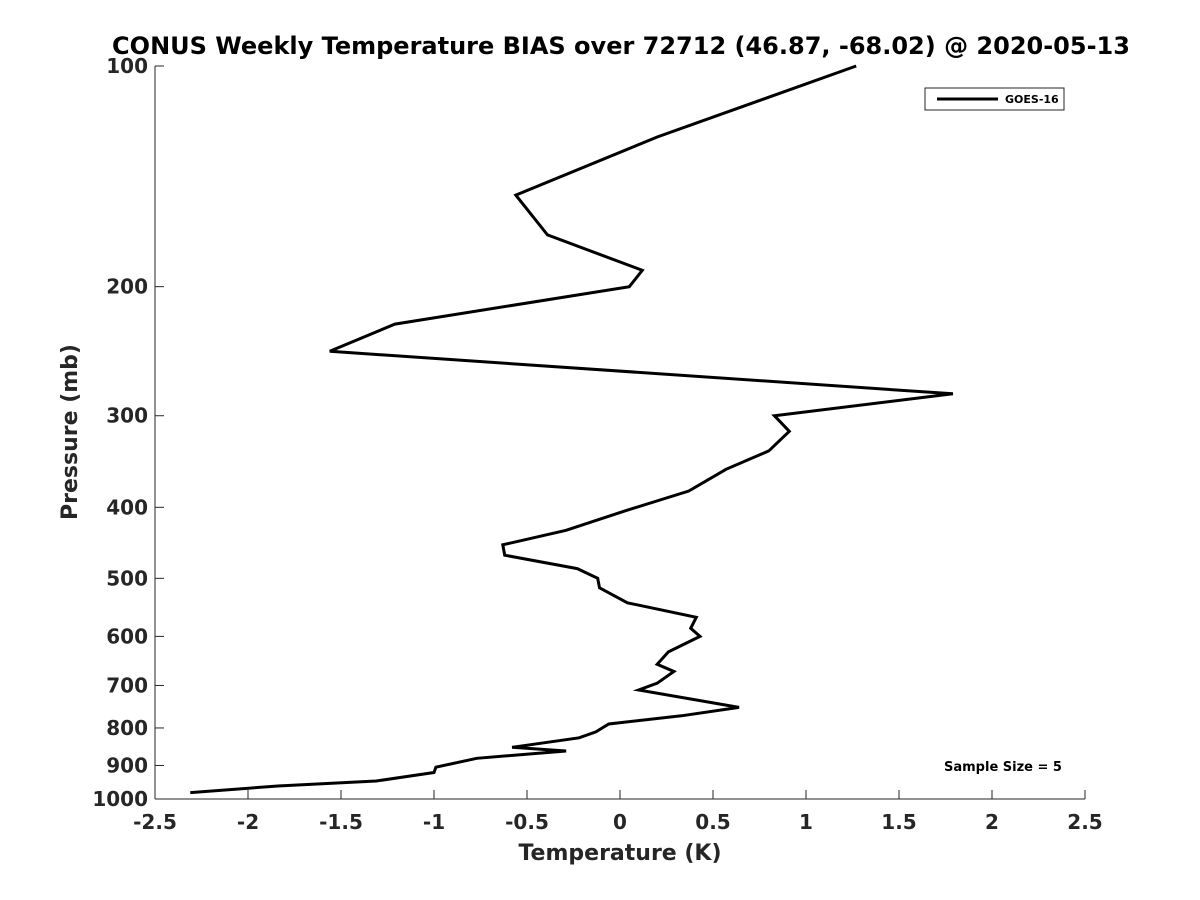 The height and width of the screenshot is (900, 1200). Describe the element at coordinates (120, 799) in the screenshot. I see `y-tick-label: 1000` at that location.